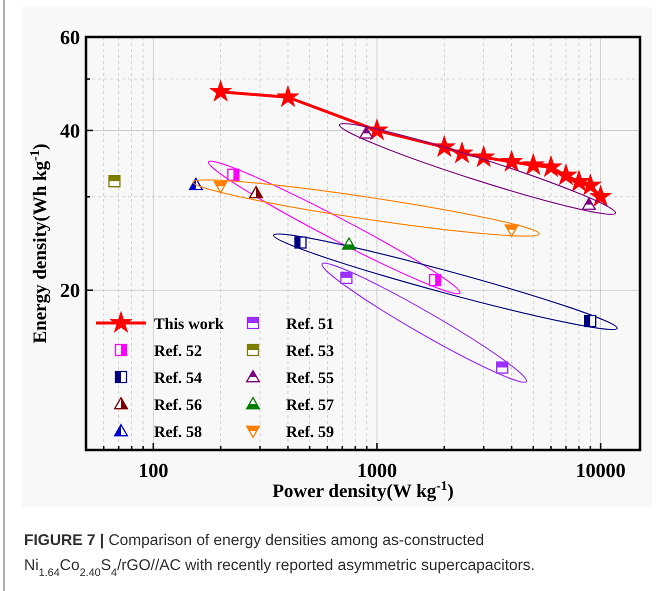 This screenshot has height=591, width=659. I want to click on legend-label: Ref. 55, so click(310, 378).